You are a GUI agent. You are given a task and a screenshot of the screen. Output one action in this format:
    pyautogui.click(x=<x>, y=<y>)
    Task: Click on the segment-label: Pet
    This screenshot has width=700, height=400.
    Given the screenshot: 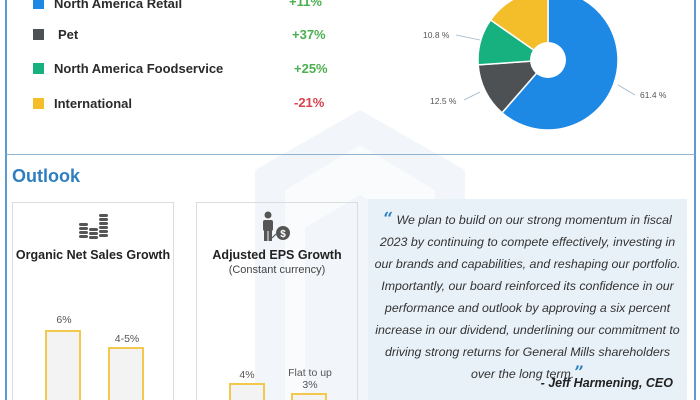 What is the action you would take?
    pyautogui.click(x=68, y=34)
    